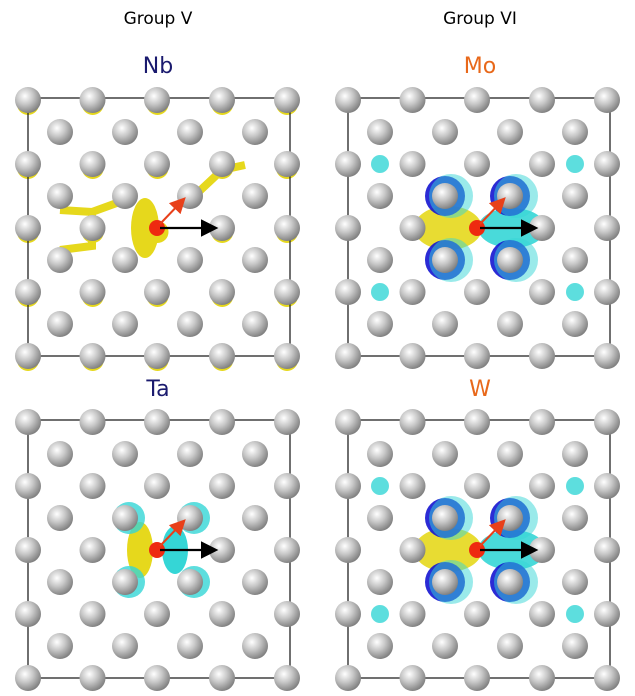  I want to click on column-header: Group VI, so click(480, 19).